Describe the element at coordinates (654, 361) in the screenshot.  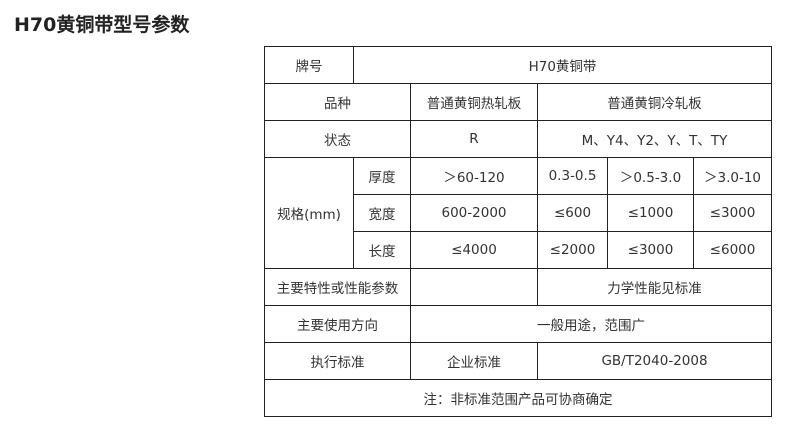
I see `standard-cold: GB/T2040-2008` at that location.